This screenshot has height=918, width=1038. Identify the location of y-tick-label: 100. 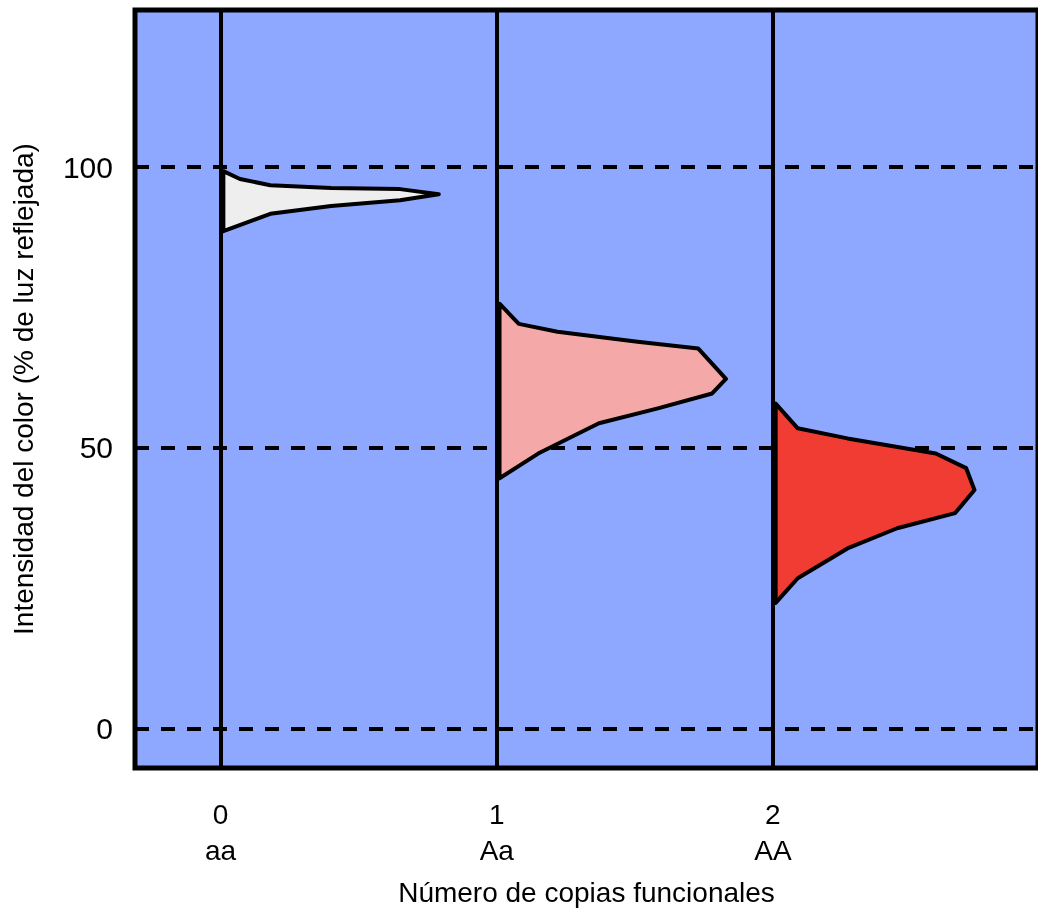
(87, 167).